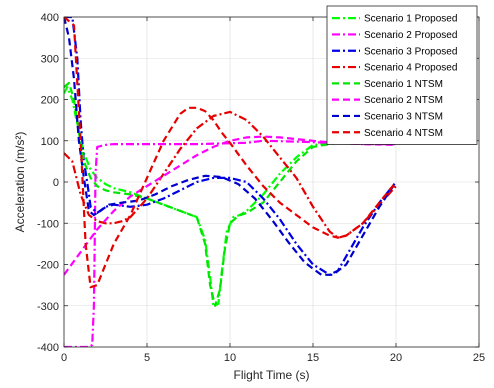 The height and width of the screenshot is (388, 494). Describe the element at coordinates (48, 224) in the screenshot. I see `y-tick-label: -100` at that location.